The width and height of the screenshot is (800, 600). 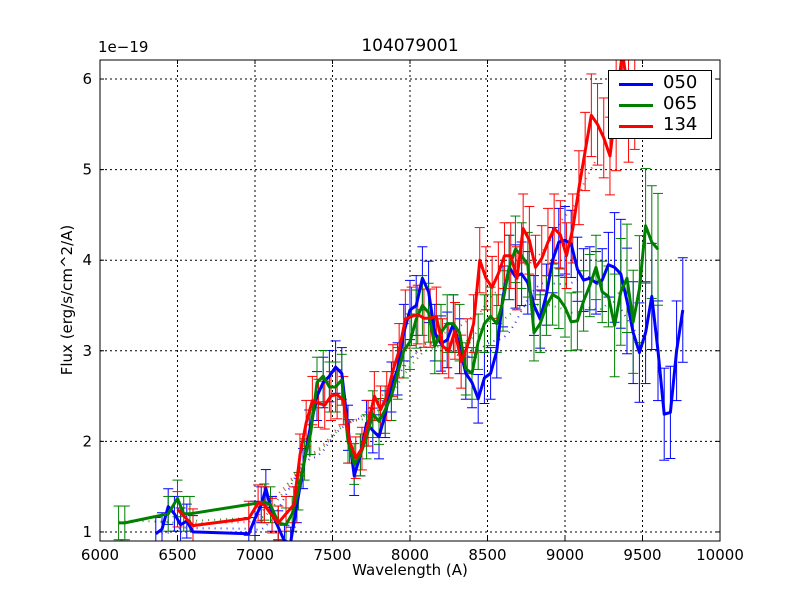 I want to click on legend-label: 065, so click(x=680, y=103).